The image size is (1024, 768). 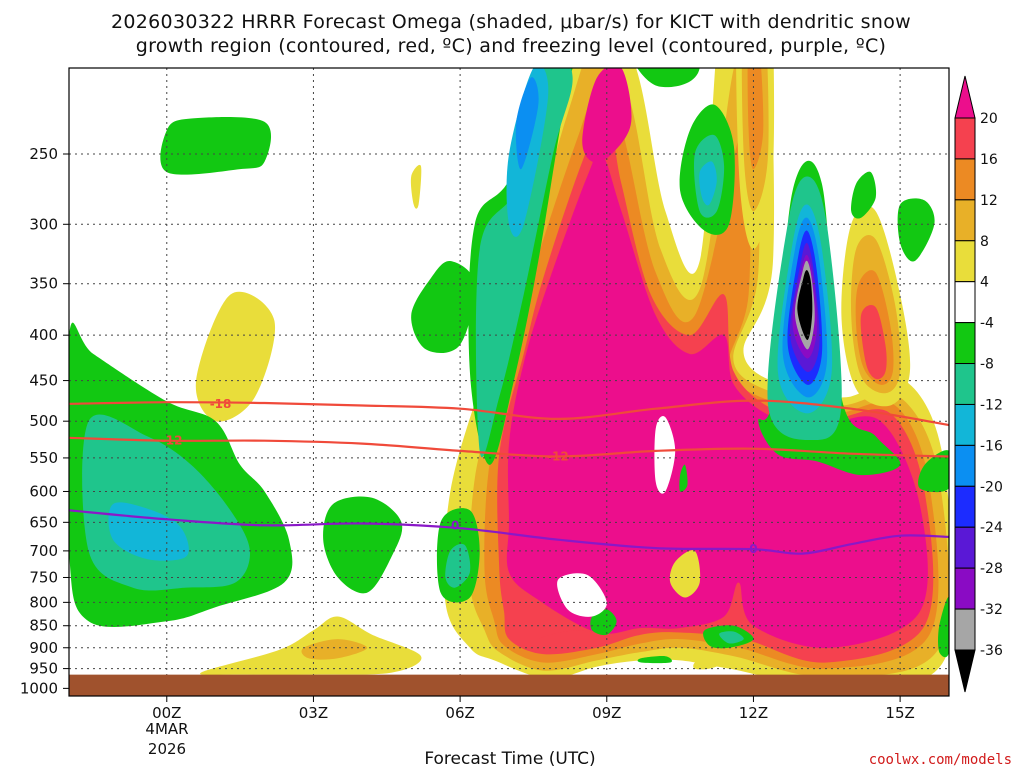 What do you see at coordinates (989, 160) in the screenshot?
I see `colorbar-label: 16` at bounding box center [989, 160].